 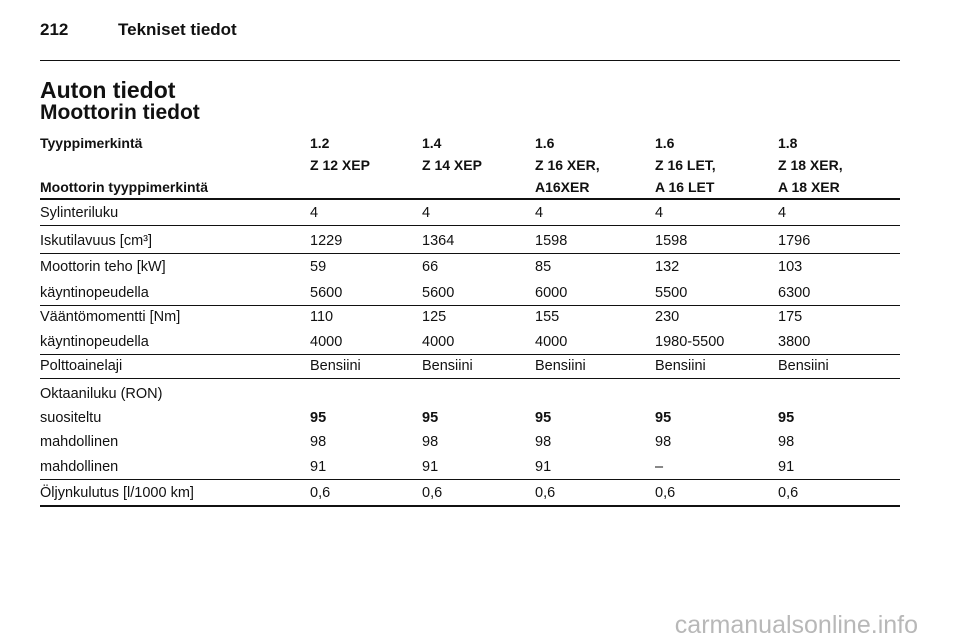 What do you see at coordinates (667, 267) in the screenshot?
I see `table-cell: 132` at bounding box center [667, 267].